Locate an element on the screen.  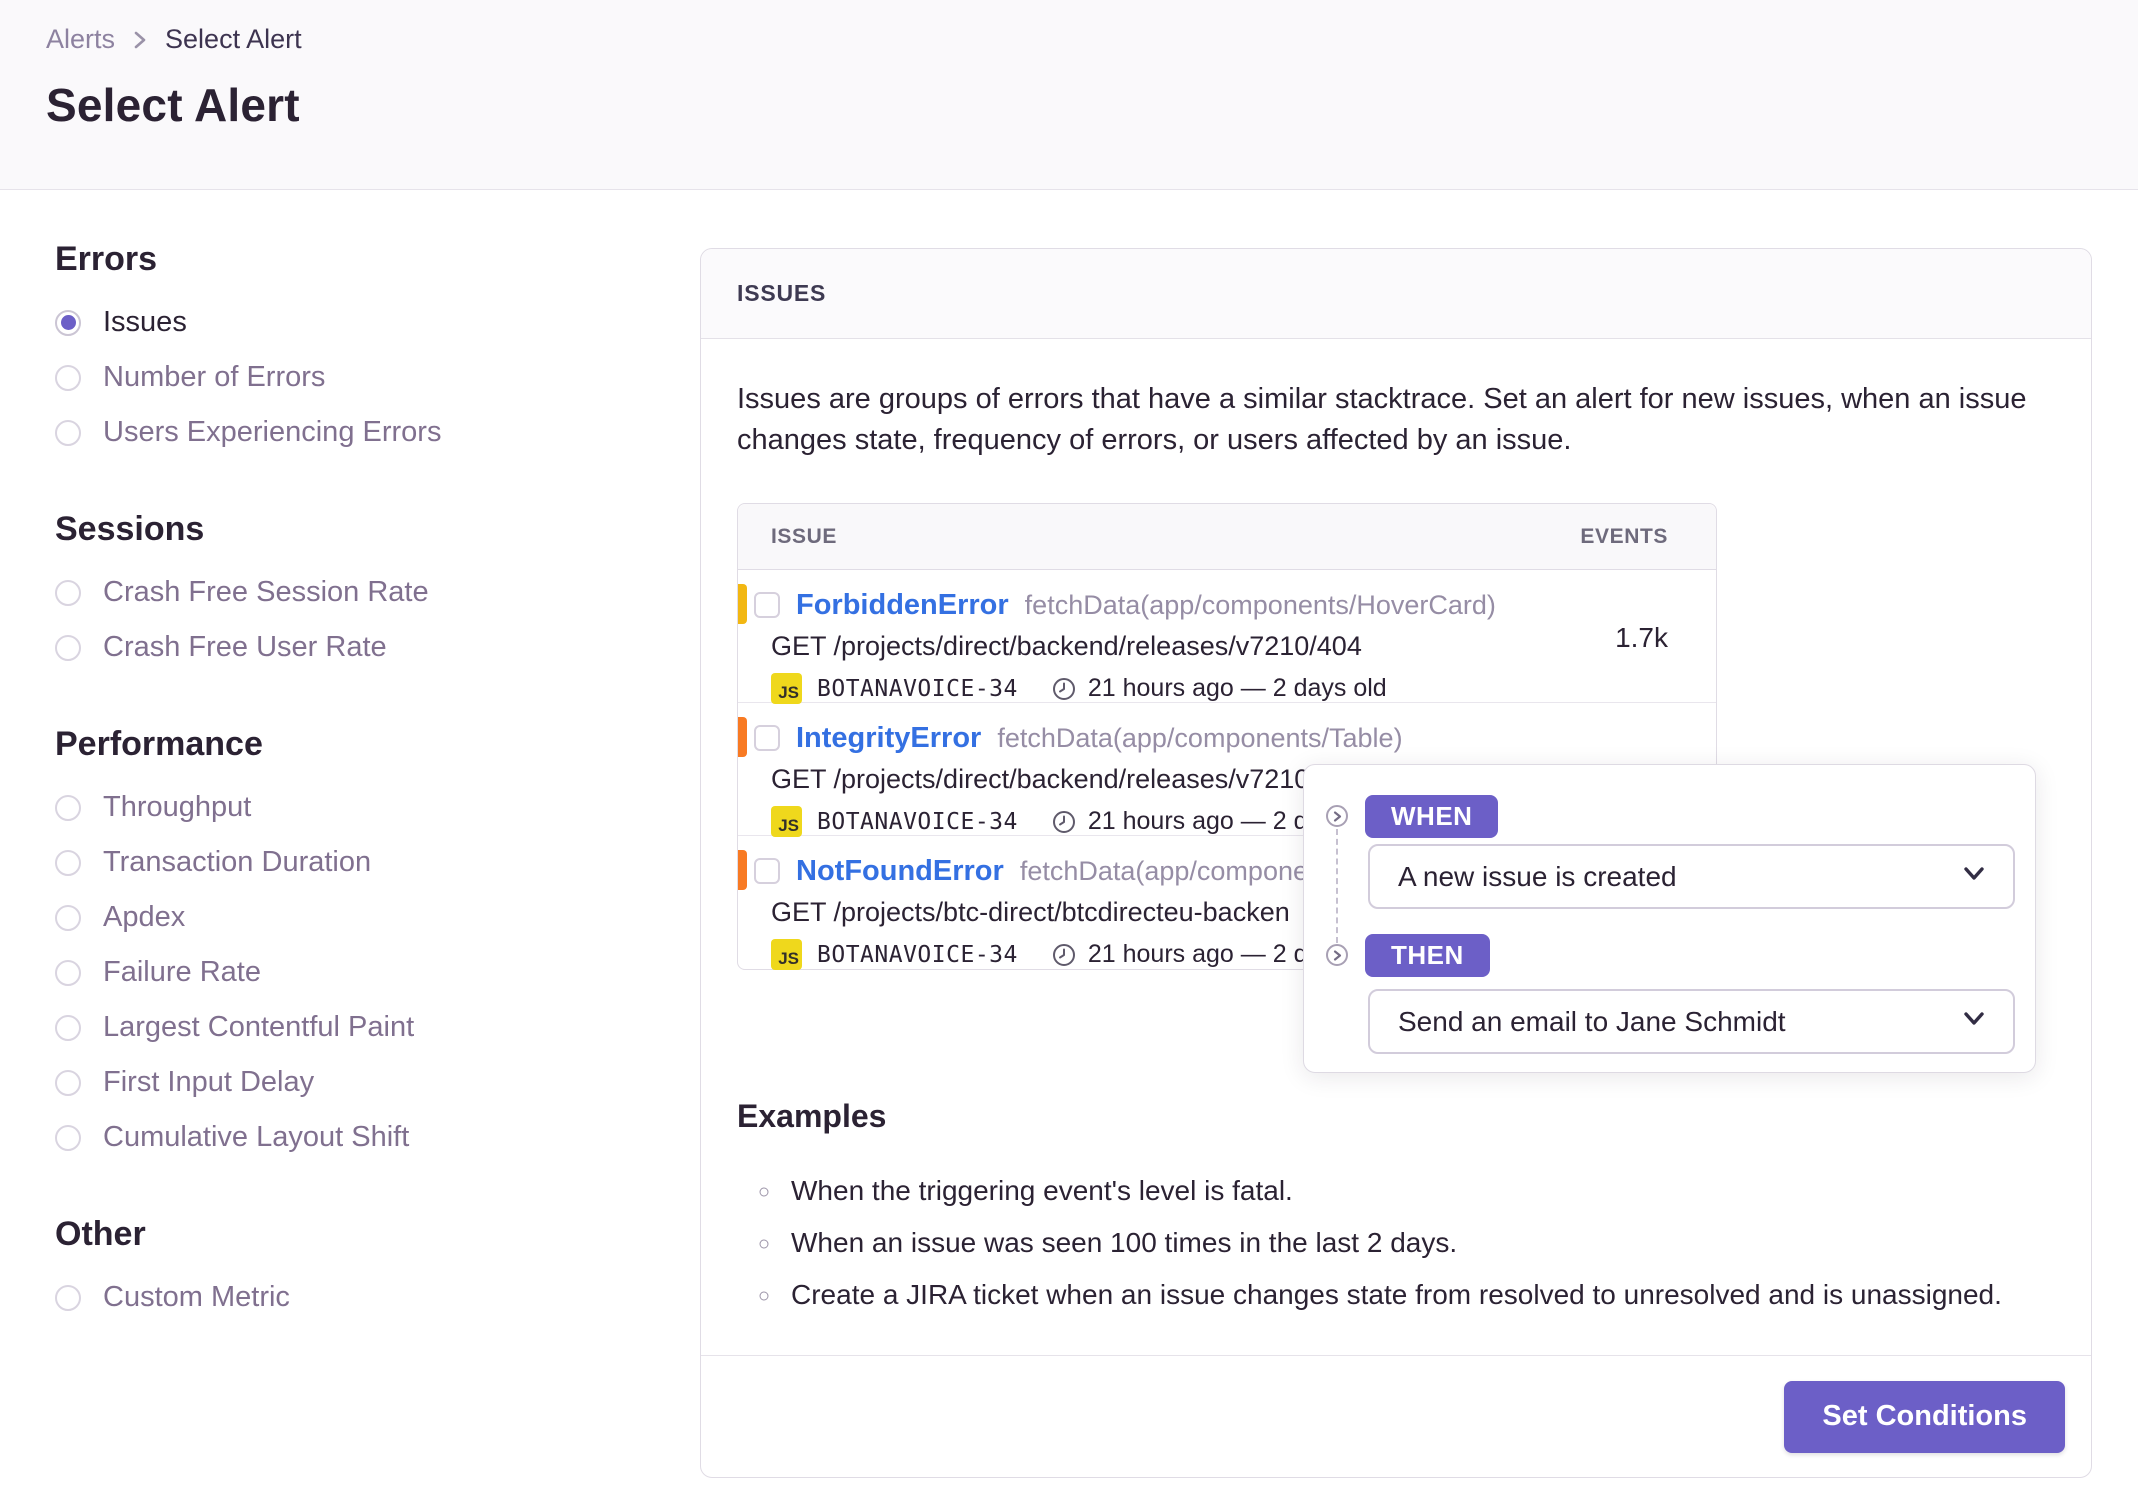
when-condition-value: A new issue is created is located at coordinates (1537, 876).